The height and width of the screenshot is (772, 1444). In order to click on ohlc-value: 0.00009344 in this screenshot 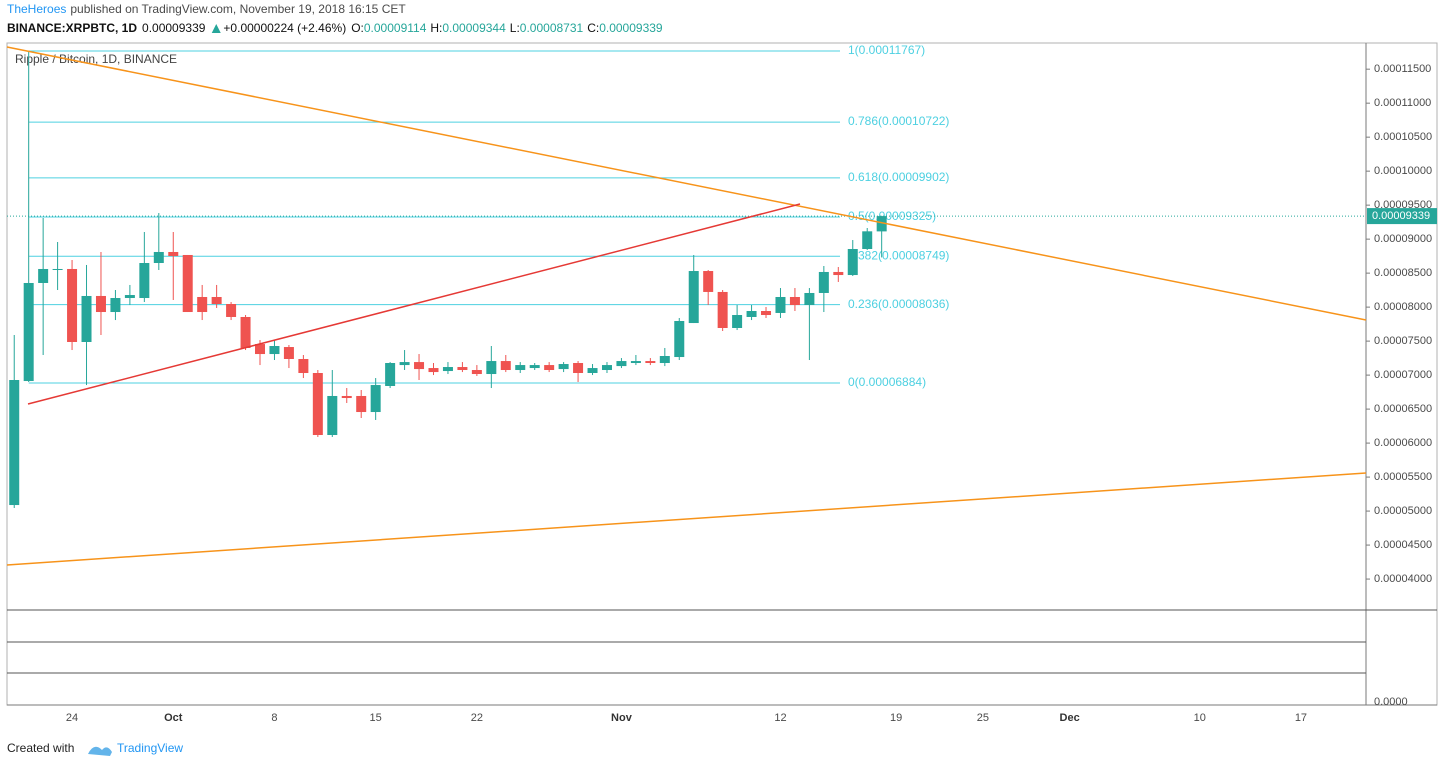, I will do `click(474, 28)`.